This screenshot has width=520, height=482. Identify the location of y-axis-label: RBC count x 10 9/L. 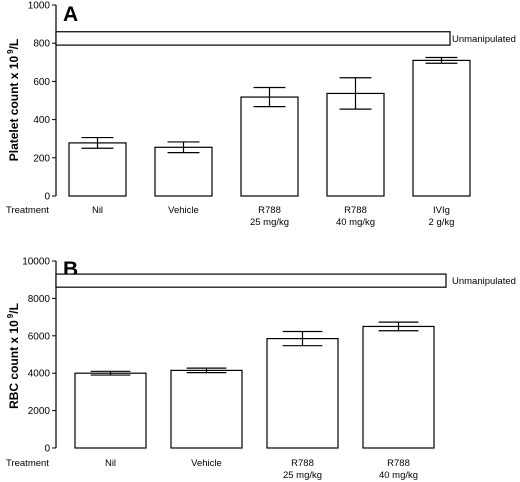
(13, 356).